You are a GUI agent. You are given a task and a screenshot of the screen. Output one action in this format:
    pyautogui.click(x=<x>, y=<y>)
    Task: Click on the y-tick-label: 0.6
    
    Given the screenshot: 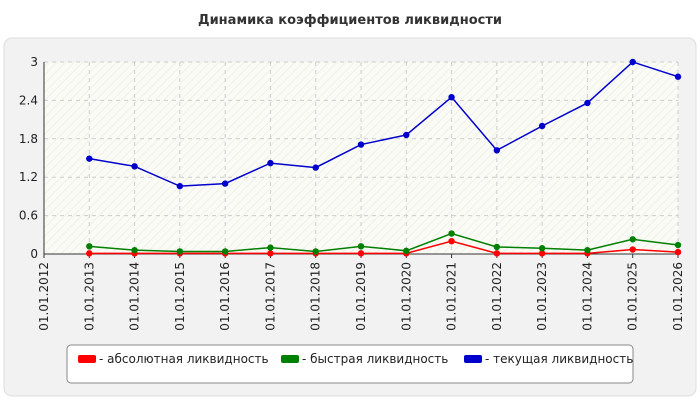 What is the action you would take?
    pyautogui.click(x=28, y=216)
    